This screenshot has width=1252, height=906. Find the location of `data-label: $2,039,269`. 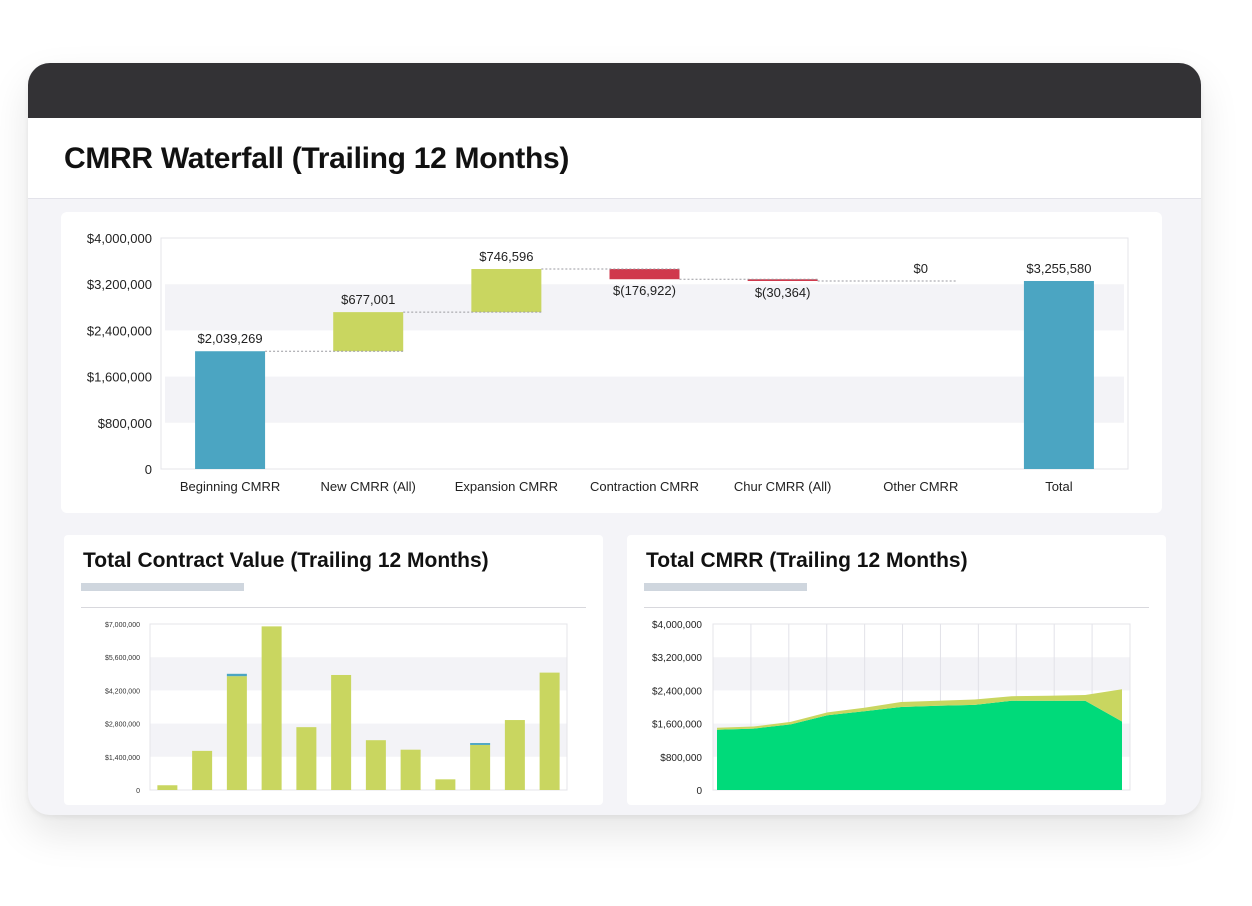

data-label: $2,039,269 is located at coordinates (230, 338).